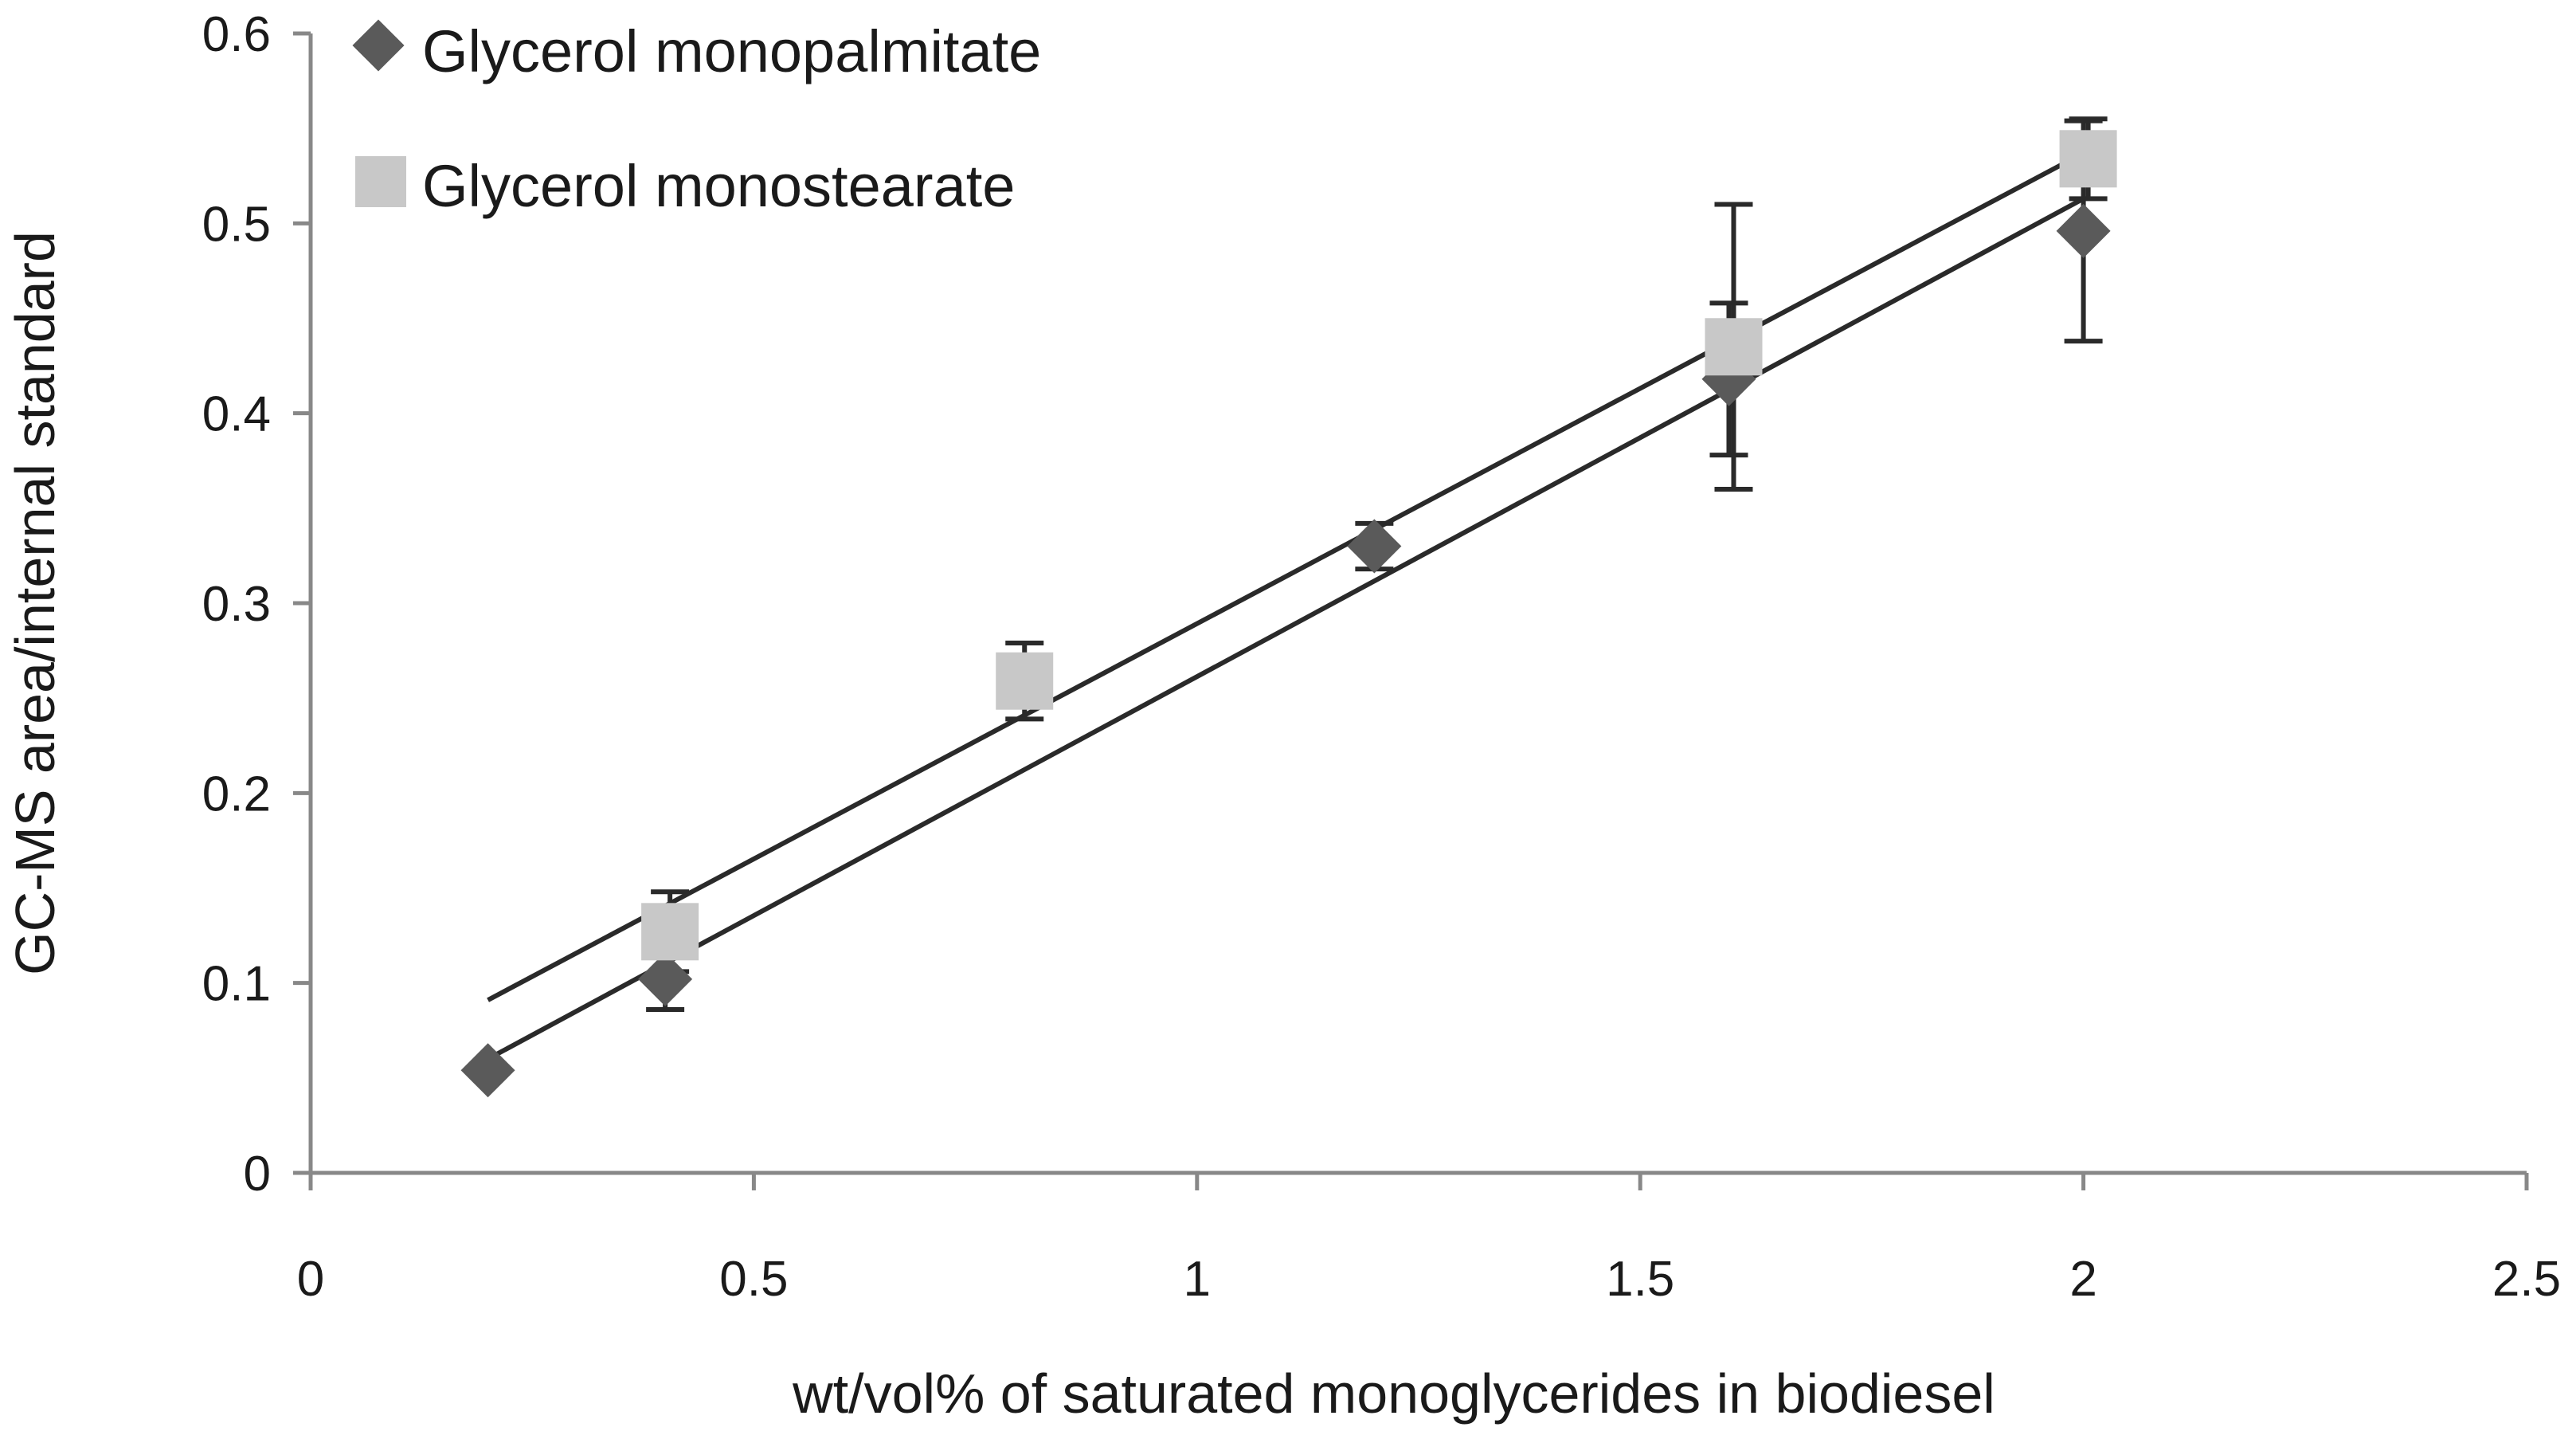 This screenshot has height=1439, width=2576. What do you see at coordinates (35, 603) in the screenshot?
I see `y-axis-title: GC-MS area/internal standard` at bounding box center [35, 603].